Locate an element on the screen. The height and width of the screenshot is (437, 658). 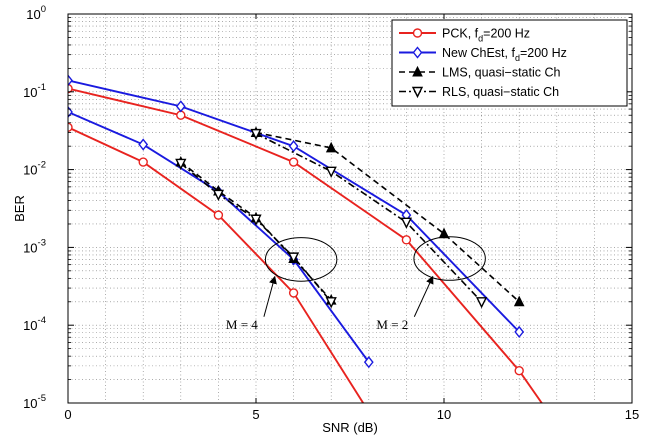
series-line-rls-m2 is located at coordinates (369, 217).